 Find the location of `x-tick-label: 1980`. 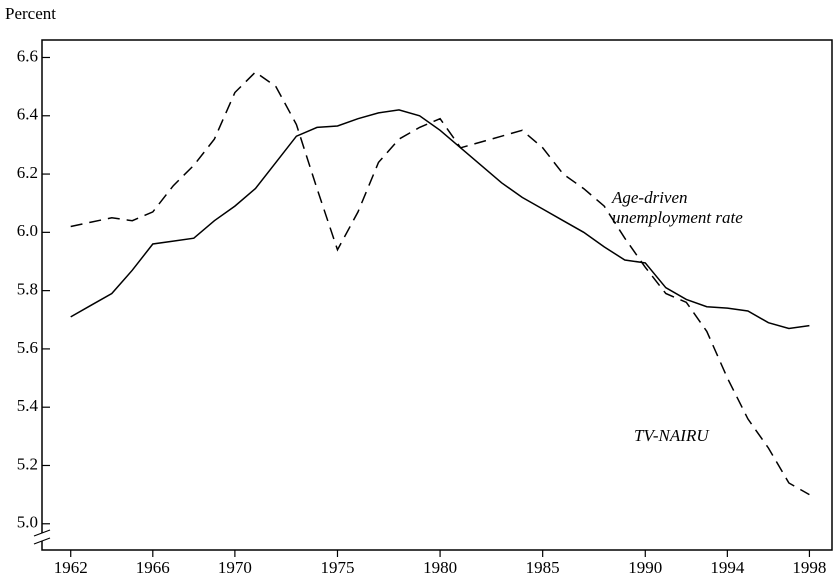

x-tick-label: 1980 is located at coordinates (440, 567).